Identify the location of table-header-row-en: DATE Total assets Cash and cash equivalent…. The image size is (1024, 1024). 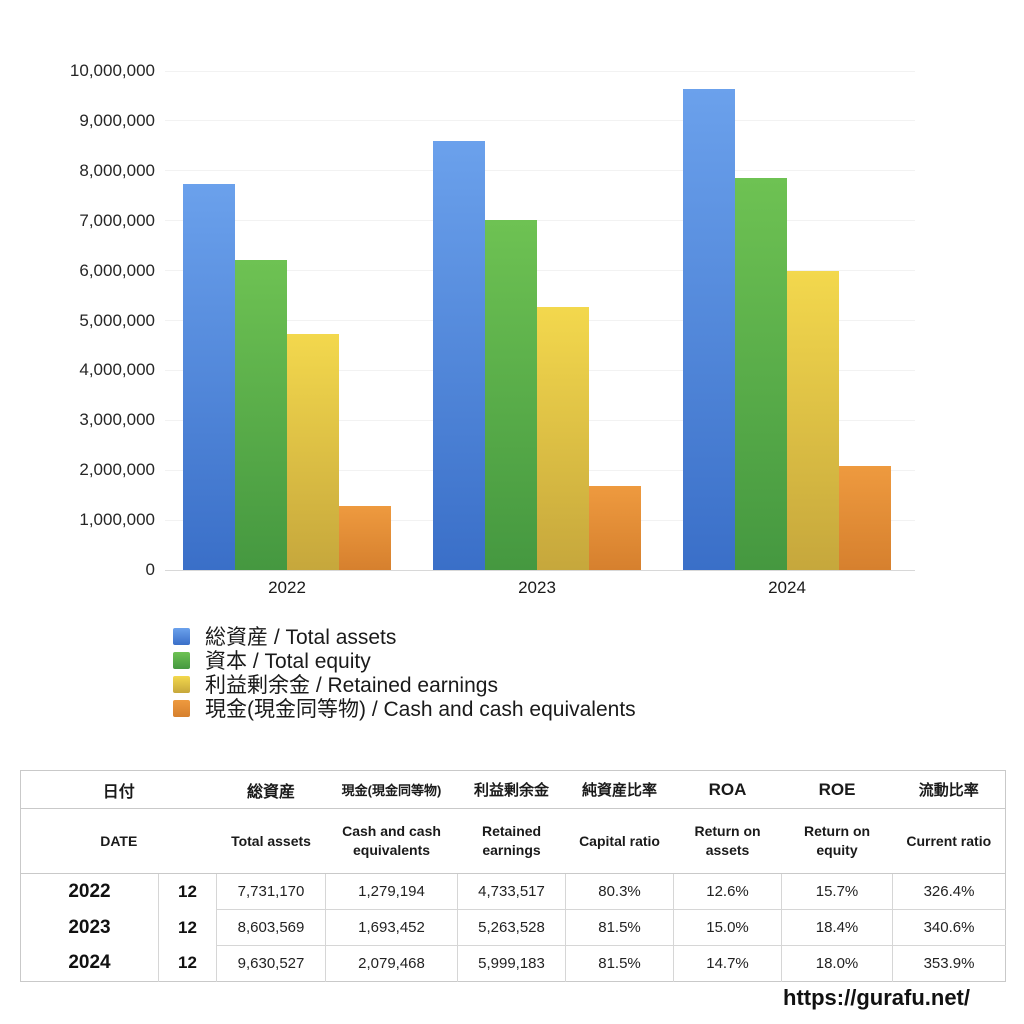
(513, 841).